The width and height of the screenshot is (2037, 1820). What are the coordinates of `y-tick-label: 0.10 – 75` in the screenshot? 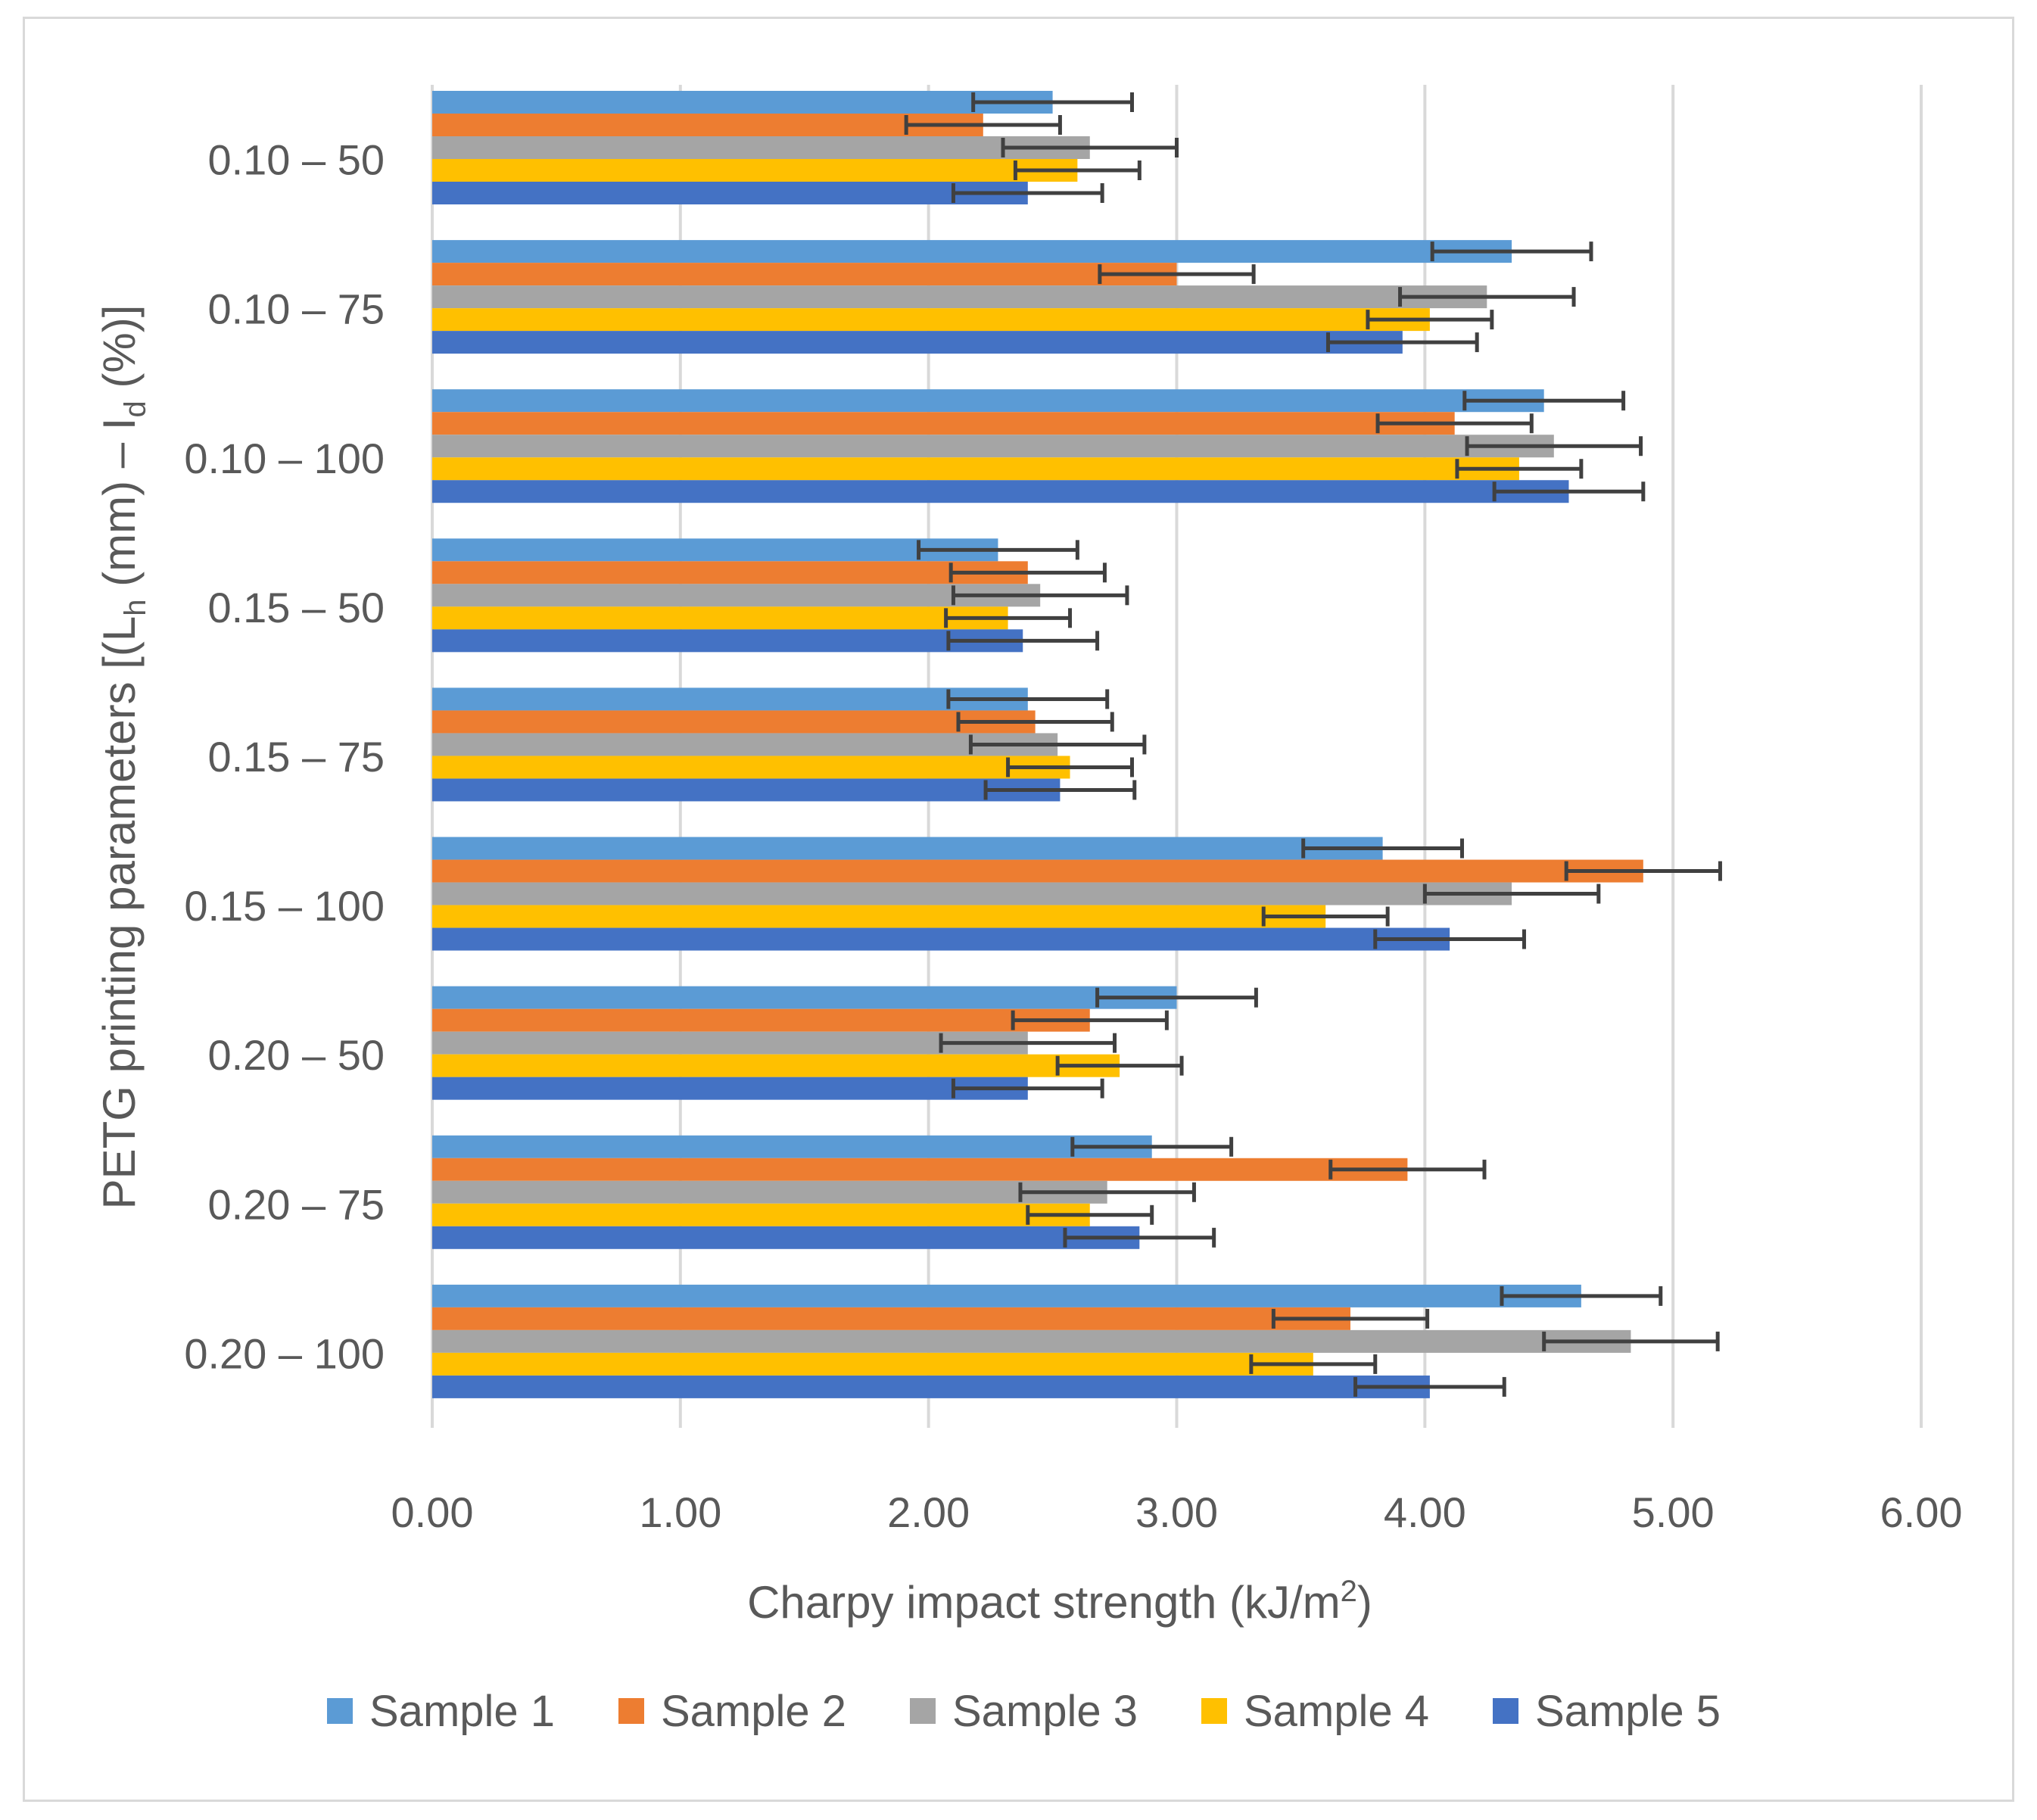 It's located at (296, 309).